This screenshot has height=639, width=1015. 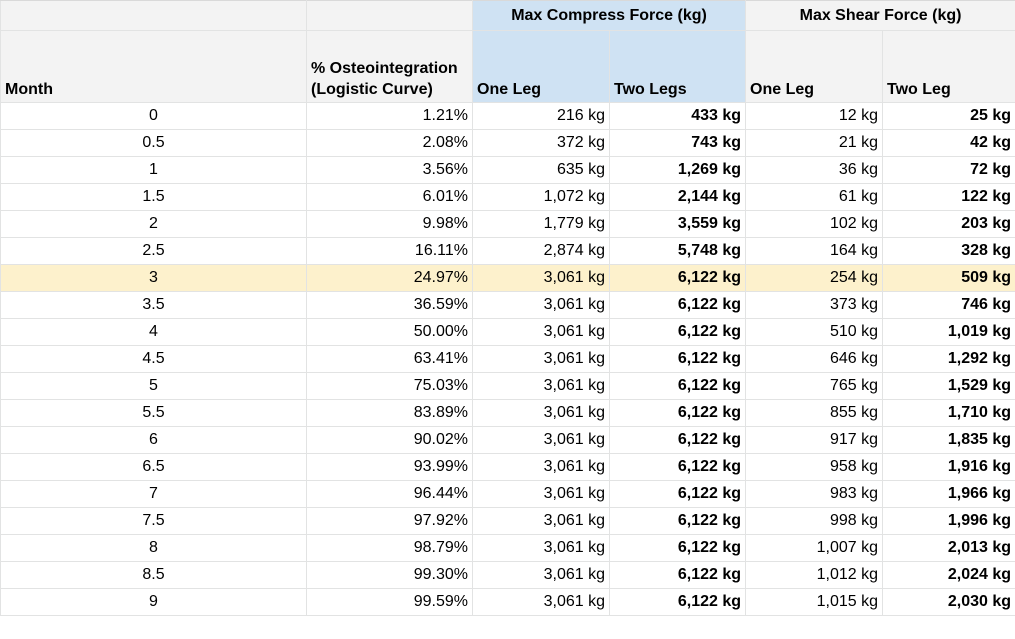 What do you see at coordinates (814, 116) in the screenshot?
I see `shear-one-leg-cell: 12 kg` at bounding box center [814, 116].